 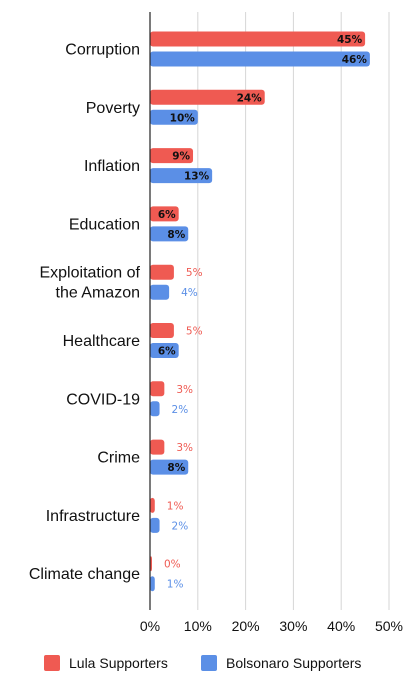 What do you see at coordinates (118, 663) in the screenshot?
I see `legend-label-lula: Lula Supporters` at bounding box center [118, 663].